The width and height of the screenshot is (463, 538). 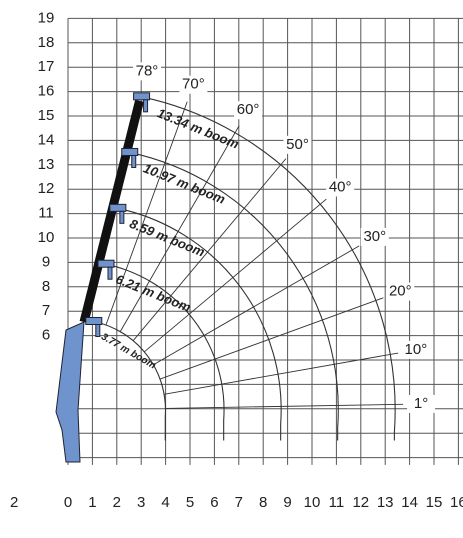 I want to click on boom-label: 3.77 m boom, so click(x=128, y=351).